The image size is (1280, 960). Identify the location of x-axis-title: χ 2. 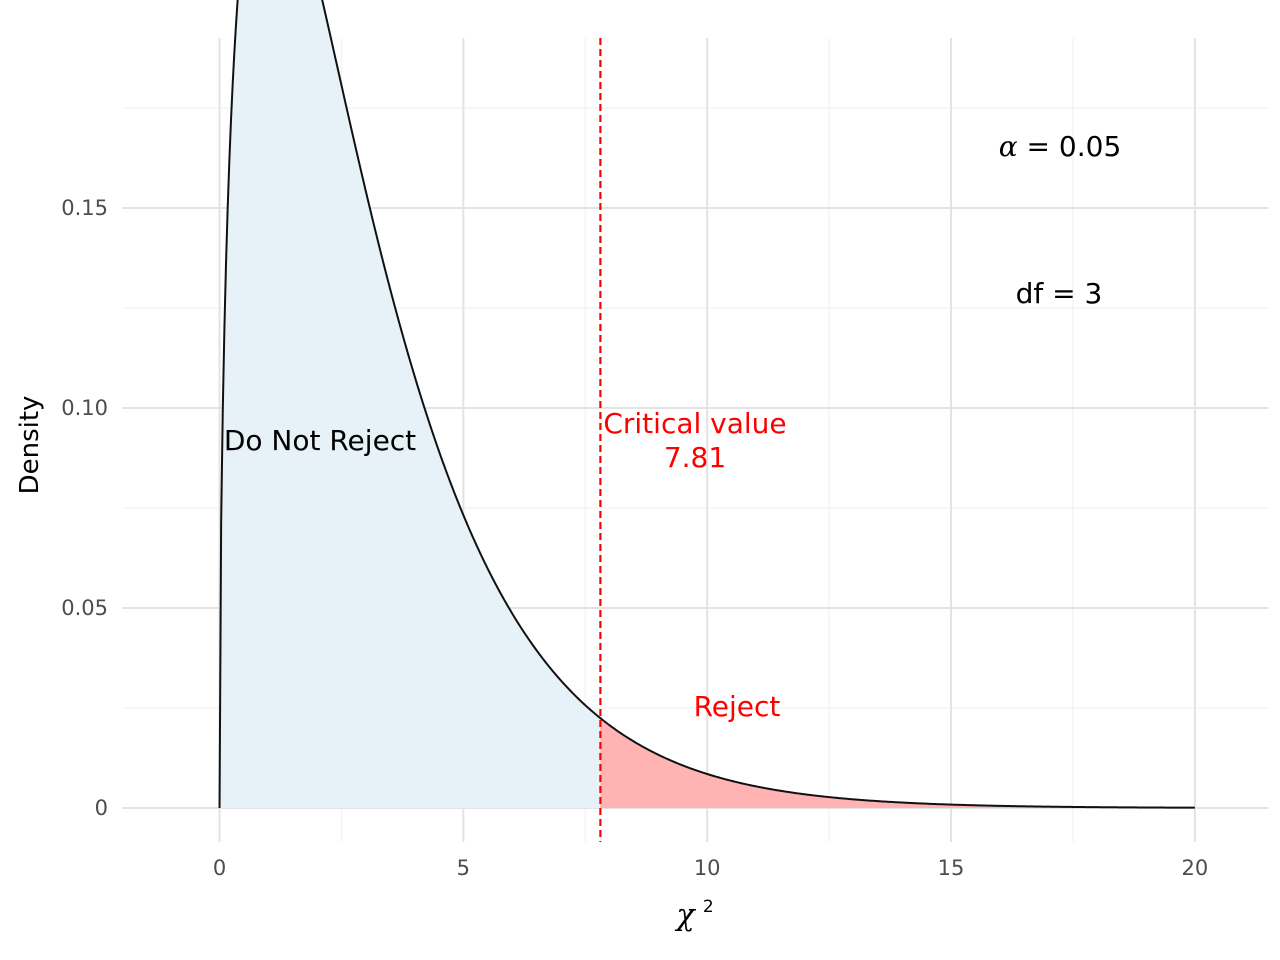
(693, 915).